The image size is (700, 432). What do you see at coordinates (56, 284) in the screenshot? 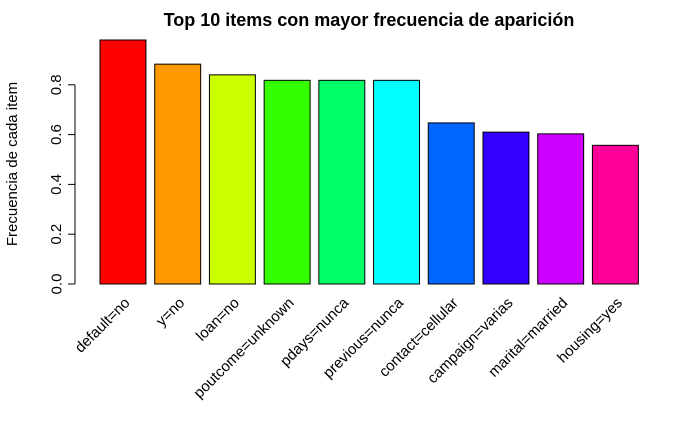
I see `y-tick-label: 0.0` at bounding box center [56, 284].